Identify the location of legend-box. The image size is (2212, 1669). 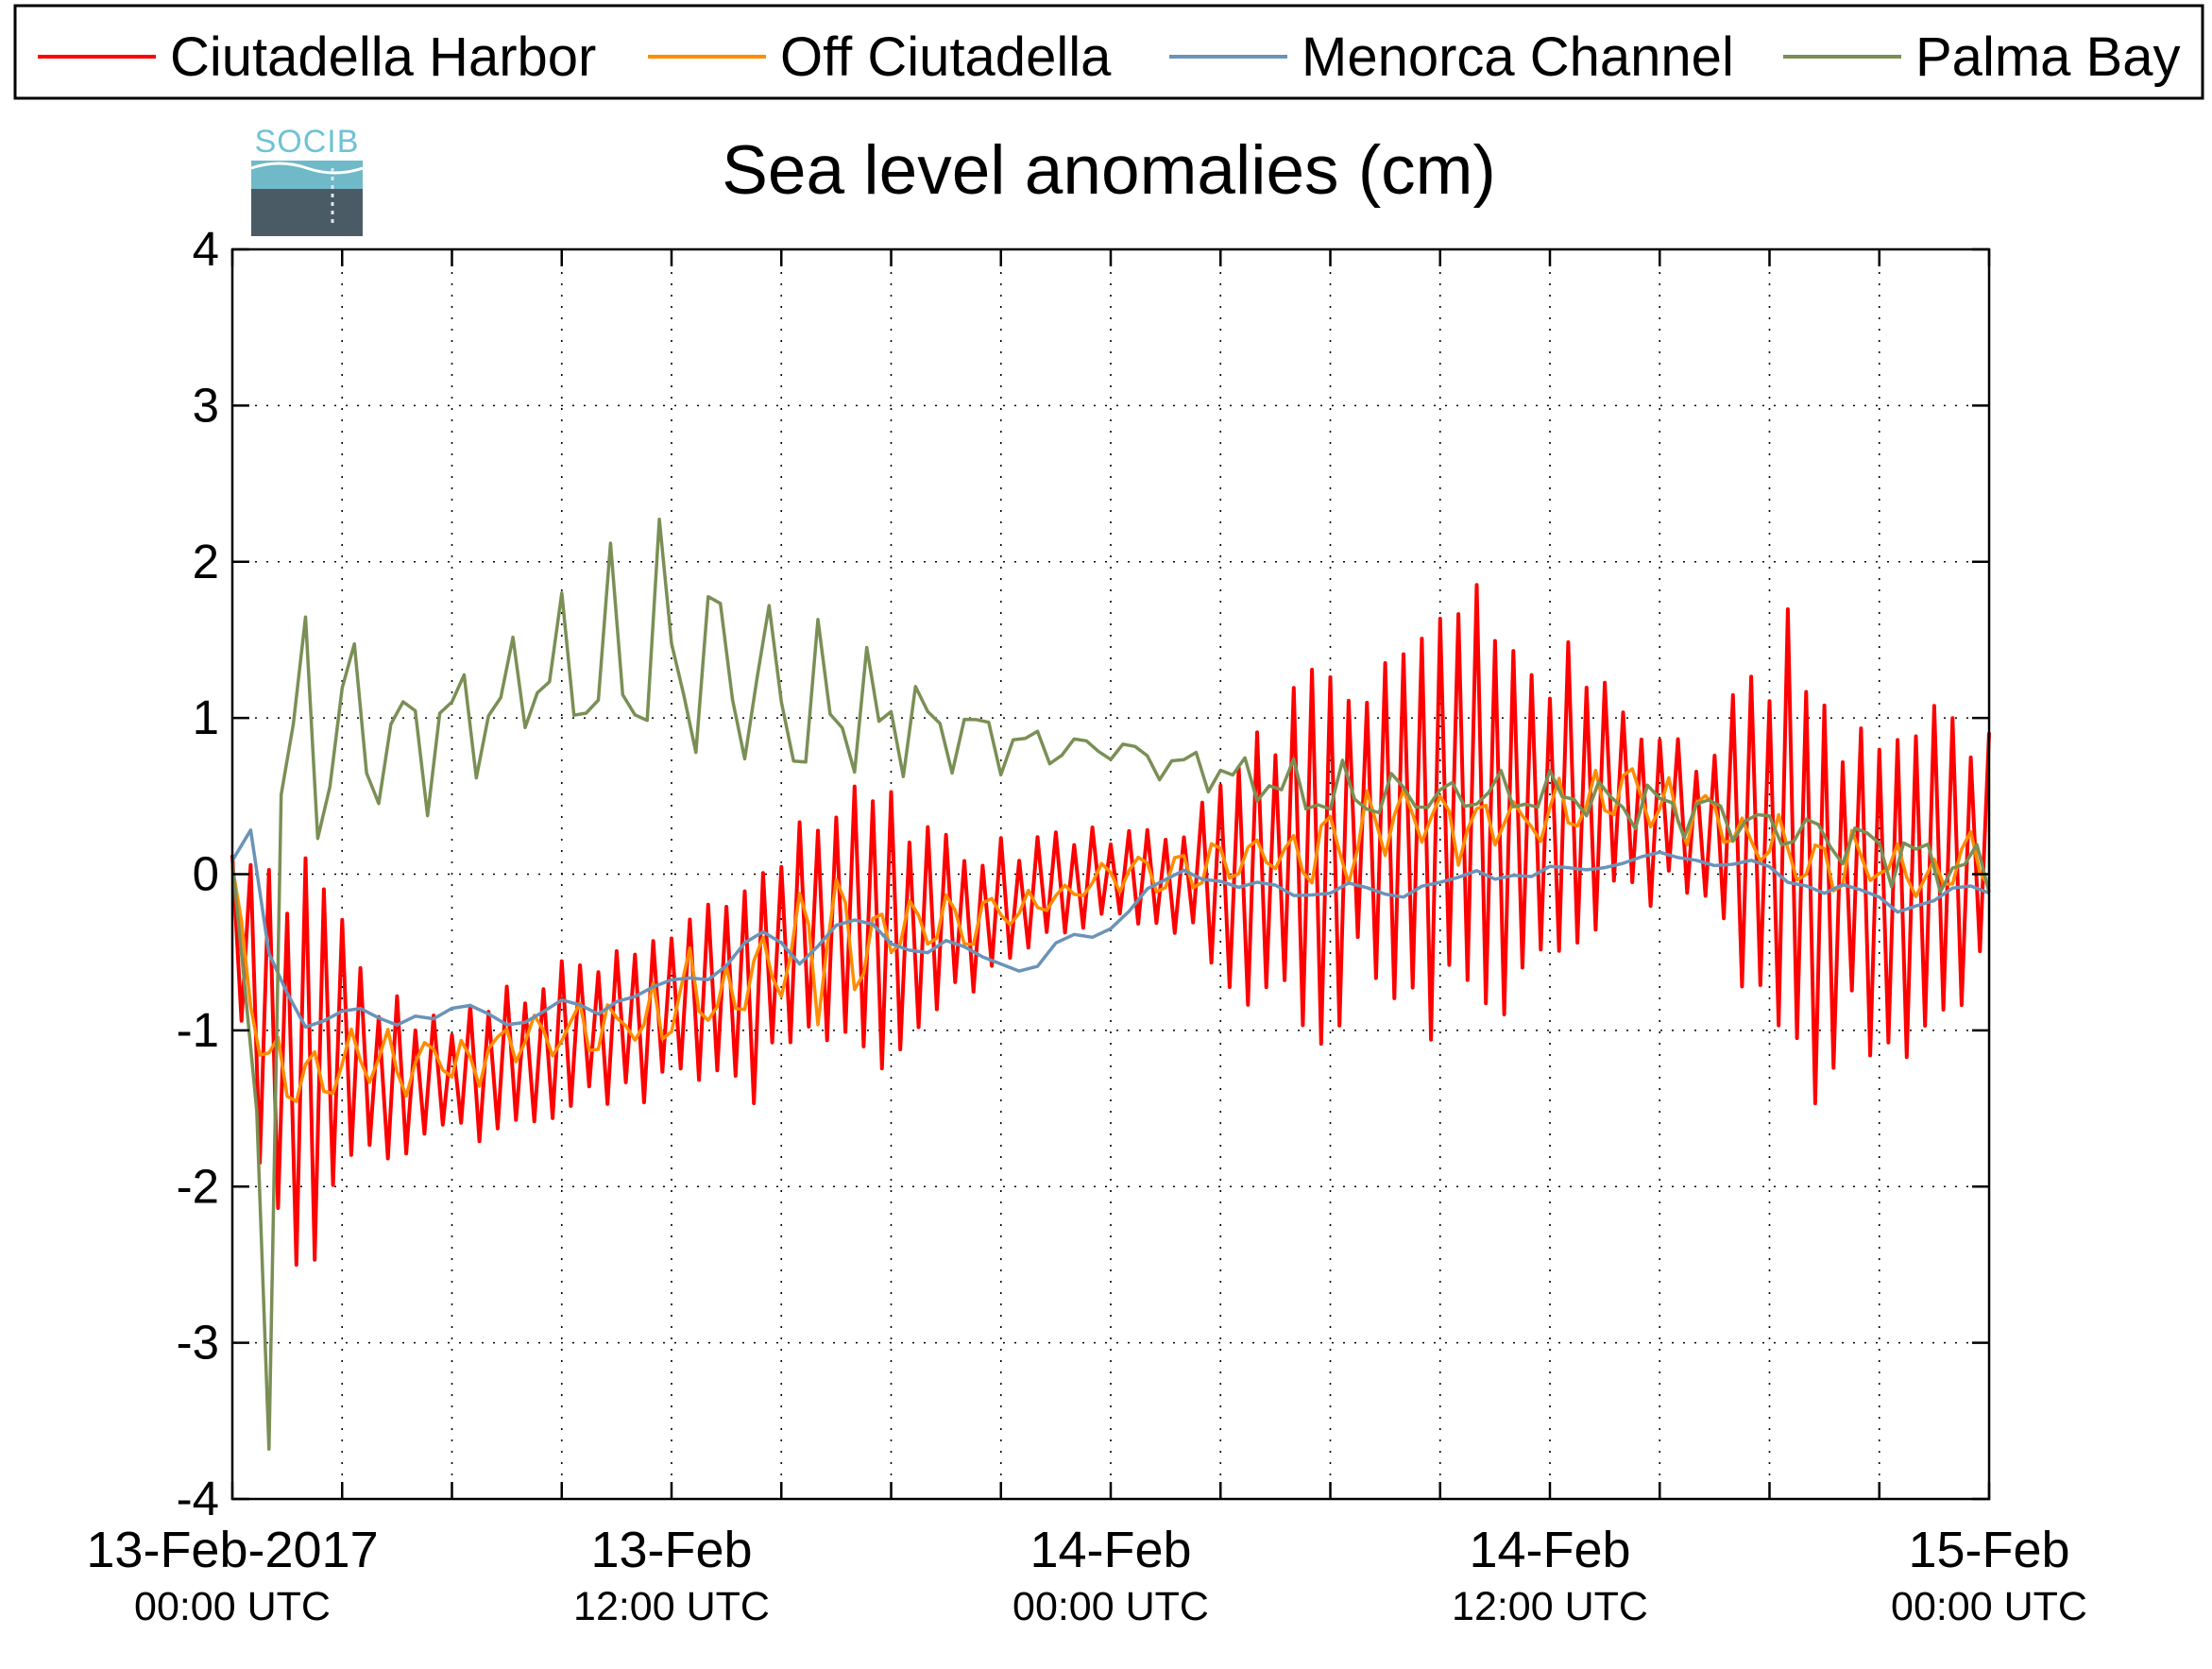
(1108, 52).